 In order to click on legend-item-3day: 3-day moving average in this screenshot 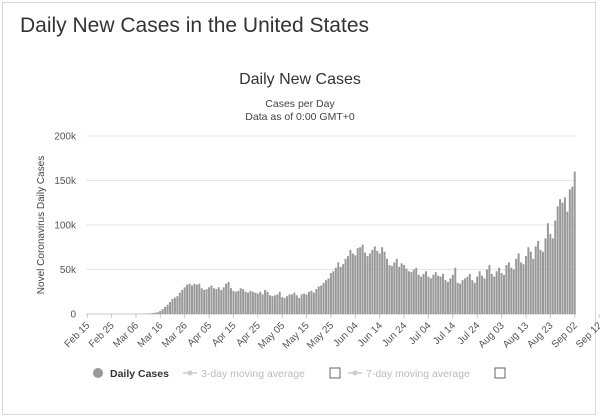, I will do `click(262, 373)`.